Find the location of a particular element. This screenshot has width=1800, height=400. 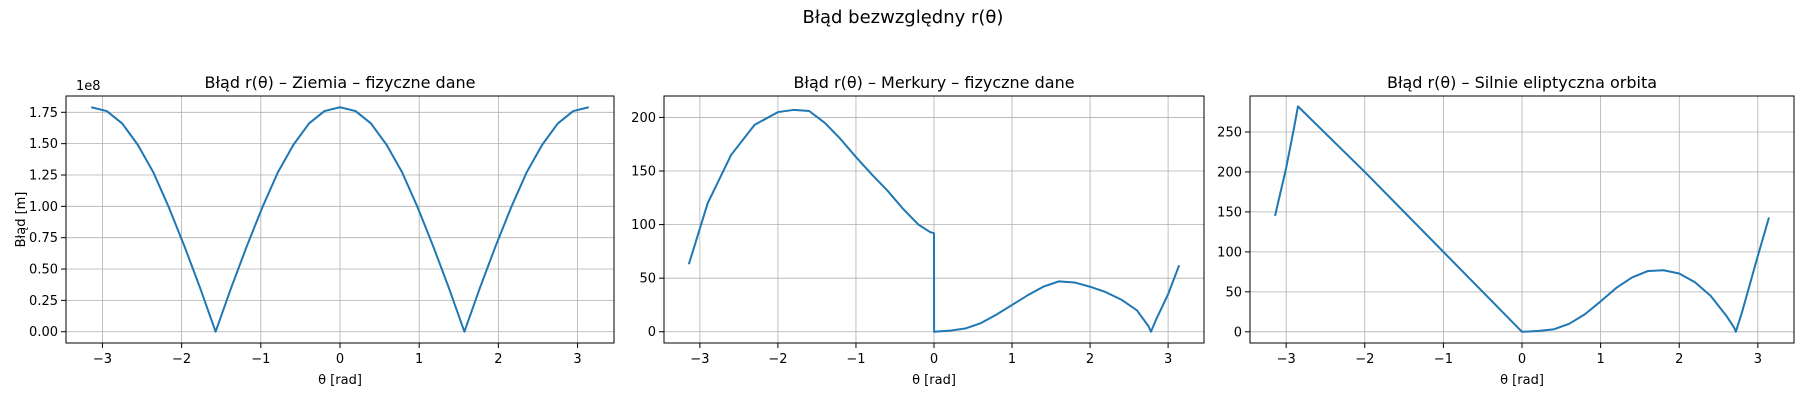

figure-suptitle: Błąd bezwzględny r(θ) is located at coordinates (903, 17).